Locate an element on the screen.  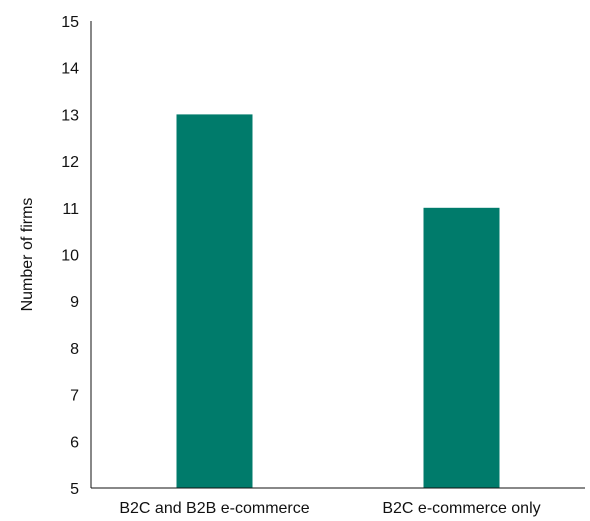
y-tick-label: 13 is located at coordinates (70, 115).